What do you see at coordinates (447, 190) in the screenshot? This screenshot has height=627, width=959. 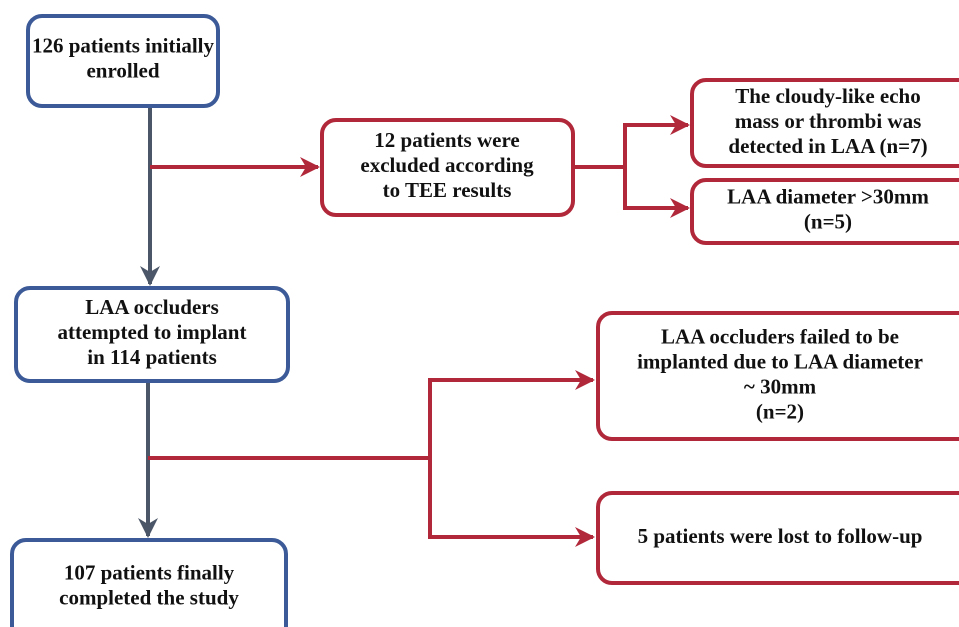 I see `node-label: to TEE results` at bounding box center [447, 190].